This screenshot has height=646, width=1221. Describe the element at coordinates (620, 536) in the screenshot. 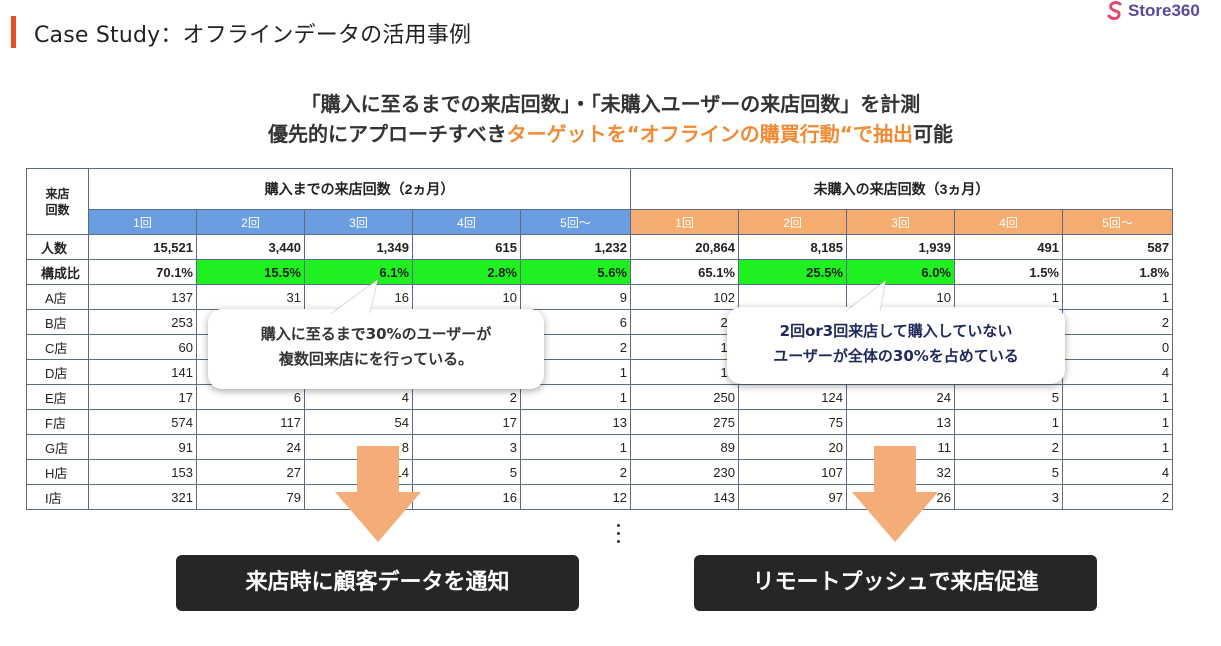

I see `vertical-ellipsis-icon` at that location.